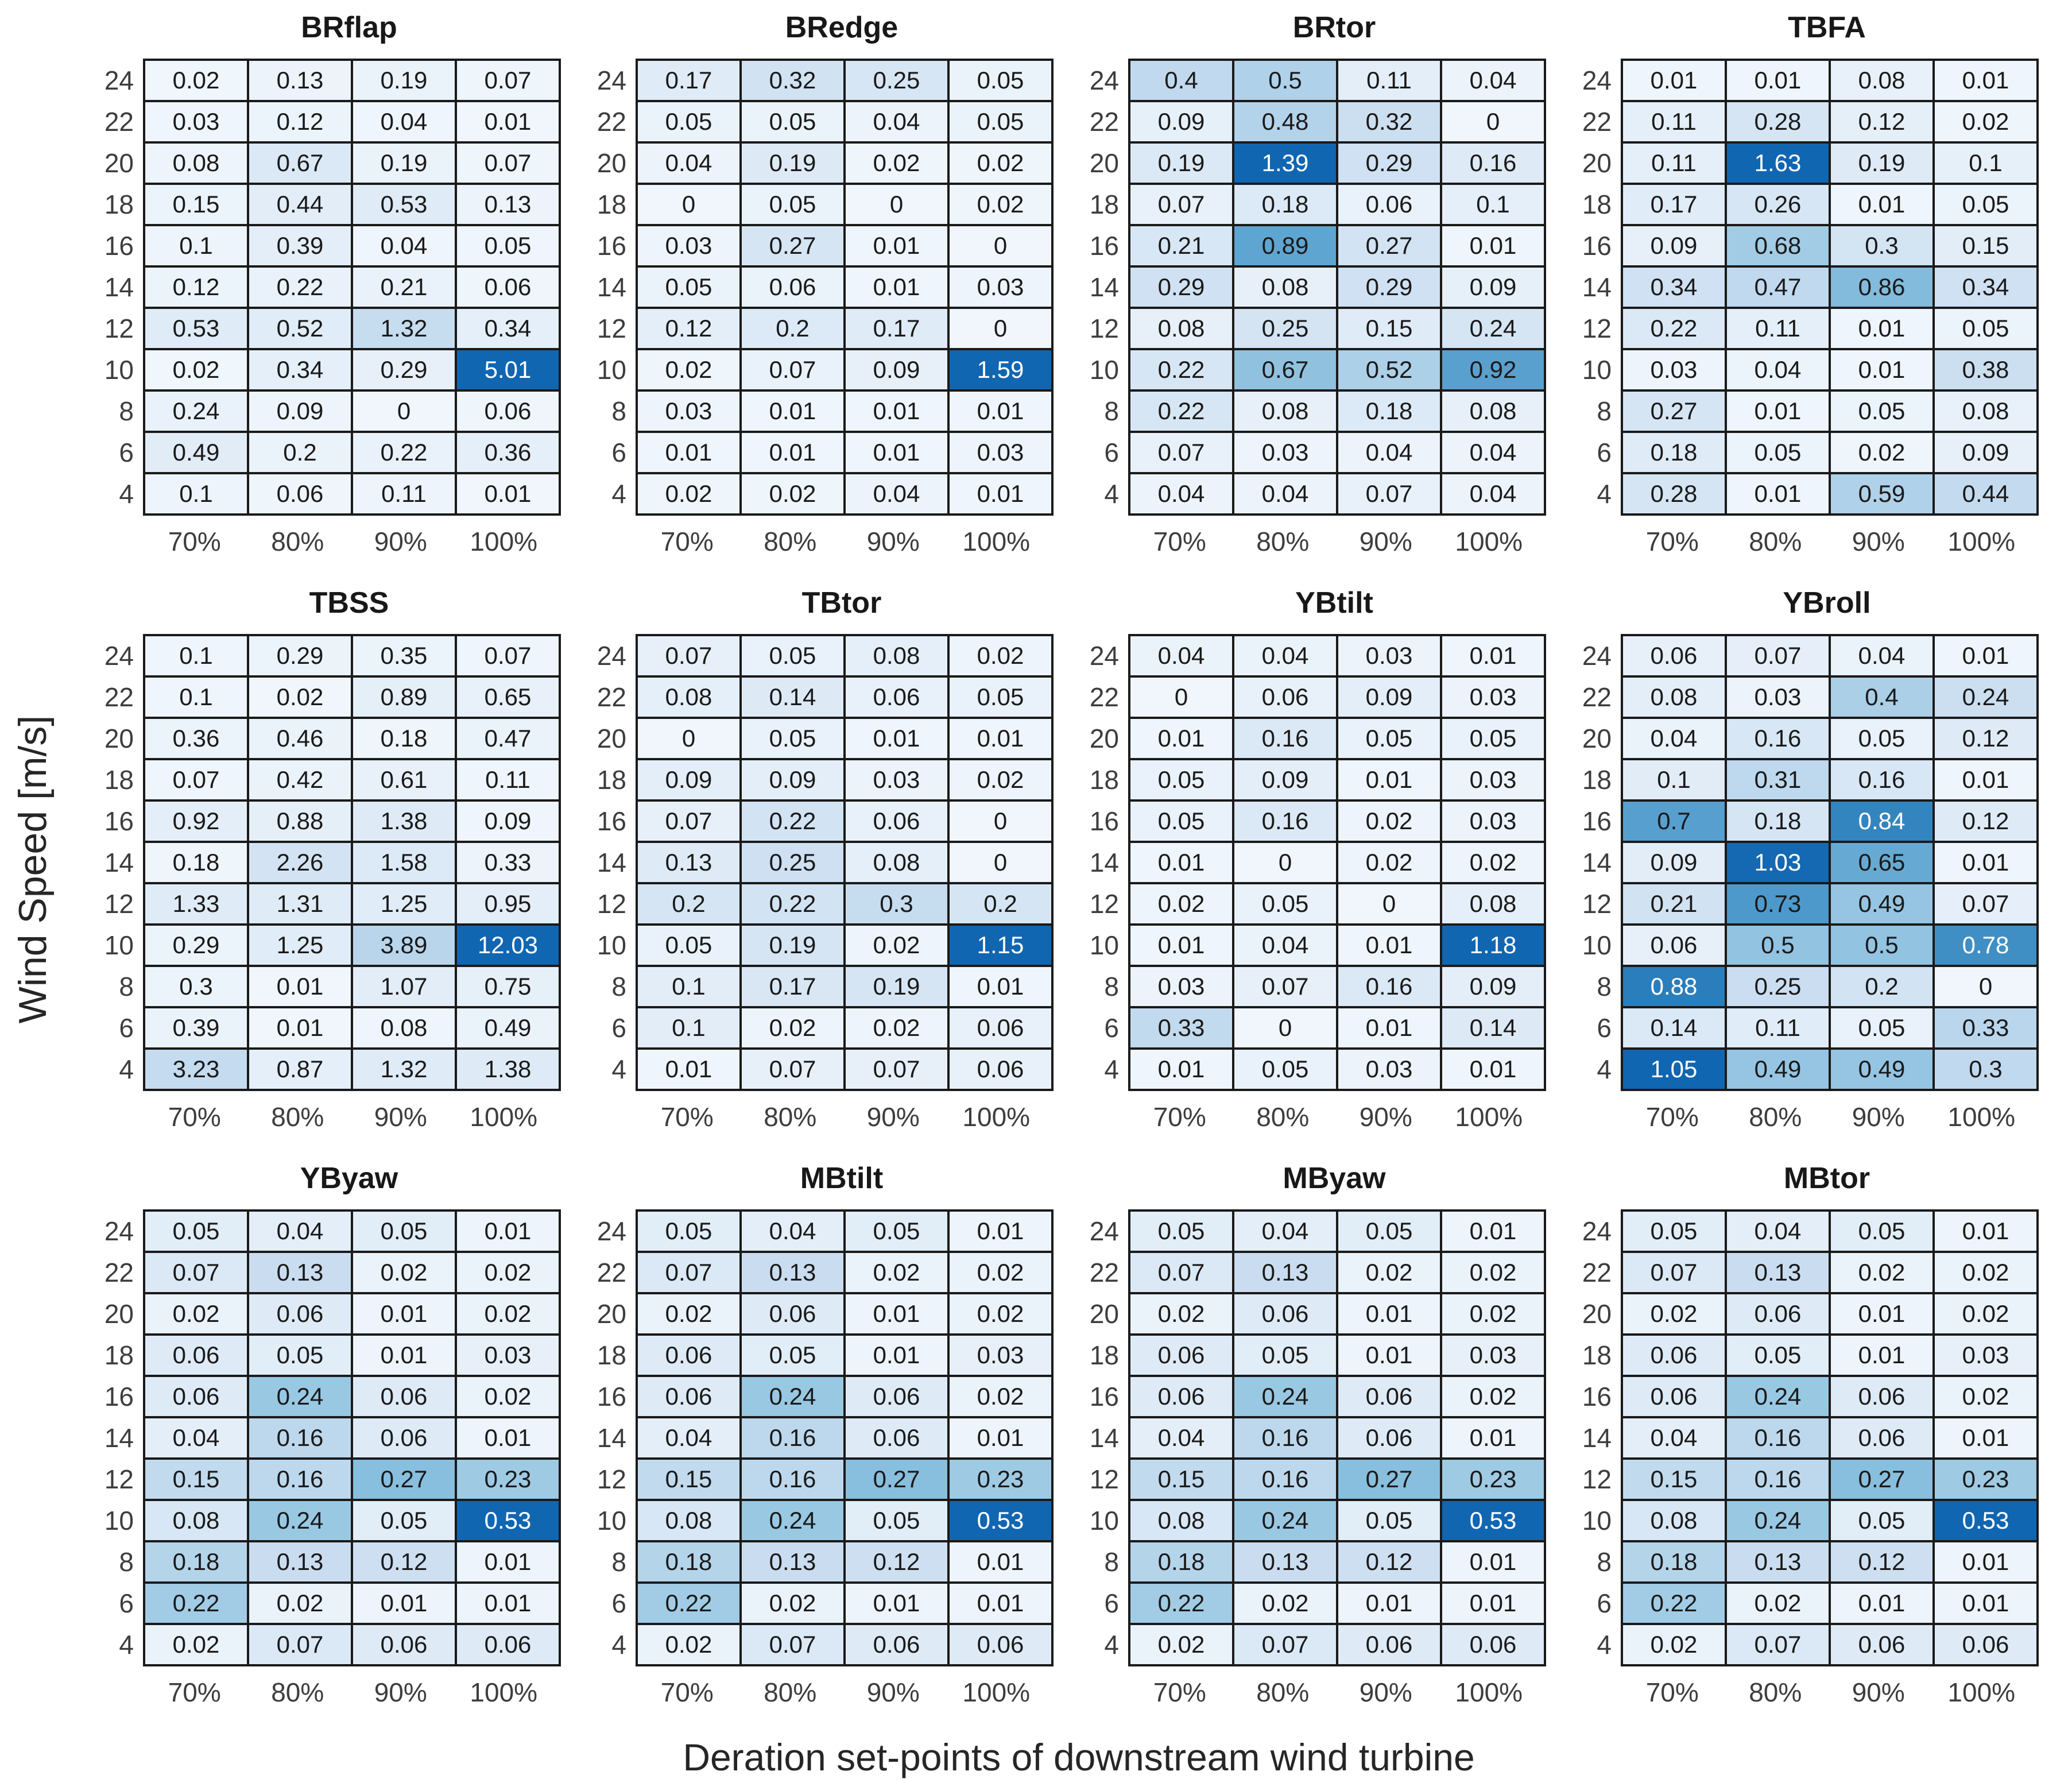  I want to click on y-tick-label: 14, so click(1597, 1438).